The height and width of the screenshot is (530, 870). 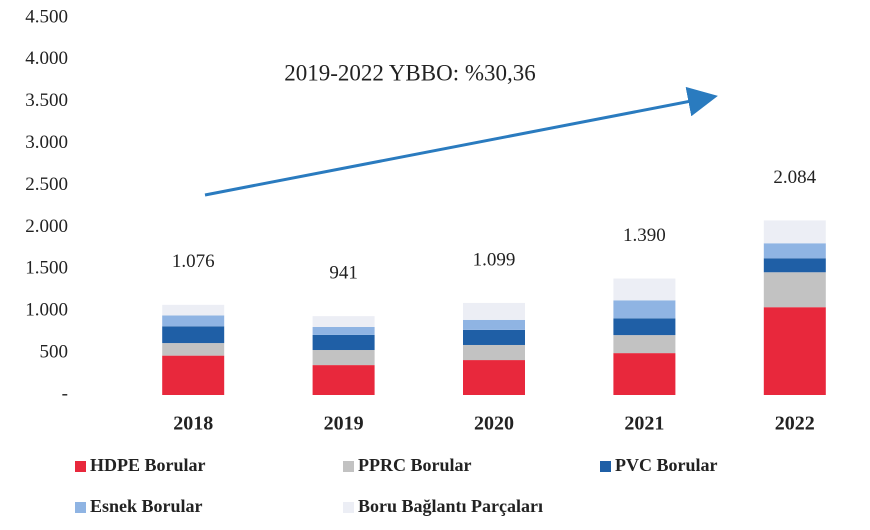 I want to click on x-tick-label: 2021, so click(x=644, y=424).